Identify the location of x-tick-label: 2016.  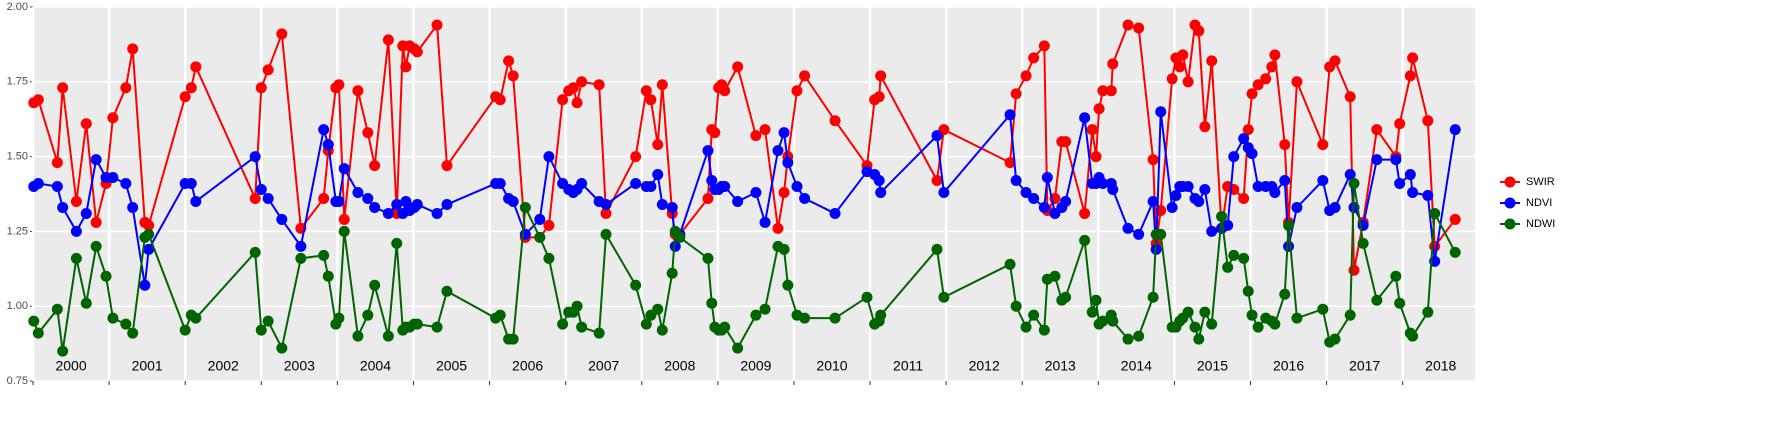
(1288, 366).